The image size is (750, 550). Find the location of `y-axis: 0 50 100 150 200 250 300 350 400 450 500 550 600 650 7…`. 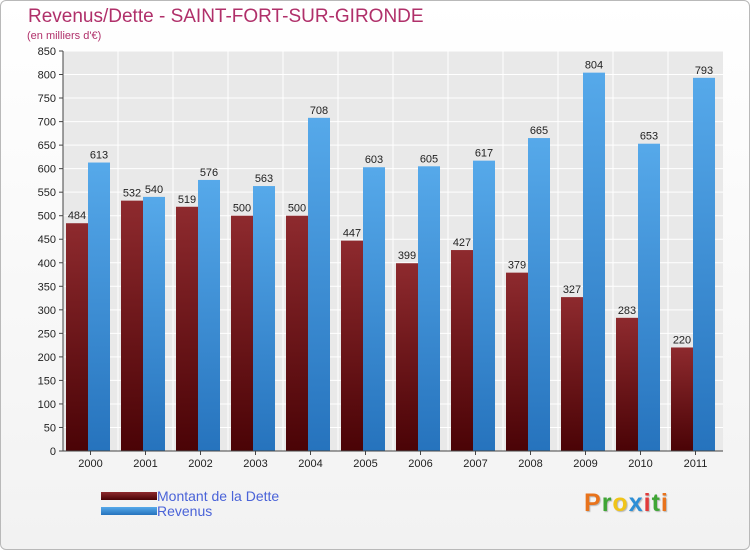

y-axis: 0 50 100 150 200 250 300 350 400 450 500 550 600 650 7… is located at coordinates (51, 252).